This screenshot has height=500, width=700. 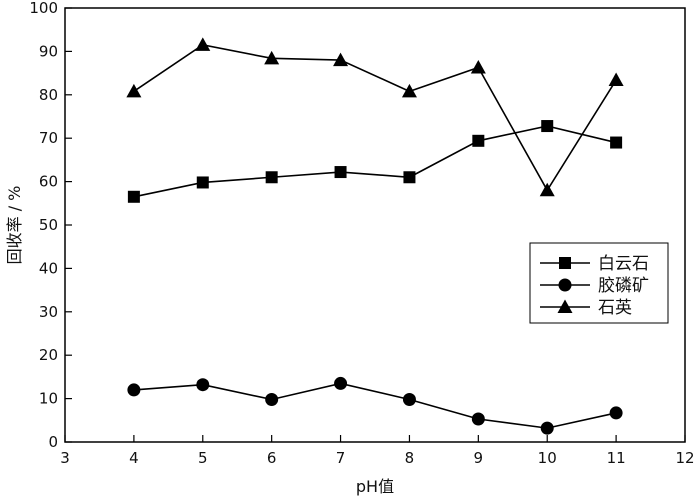 What do you see at coordinates (43, 8) in the screenshot?
I see `y-tick-label: 100` at bounding box center [43, 8].